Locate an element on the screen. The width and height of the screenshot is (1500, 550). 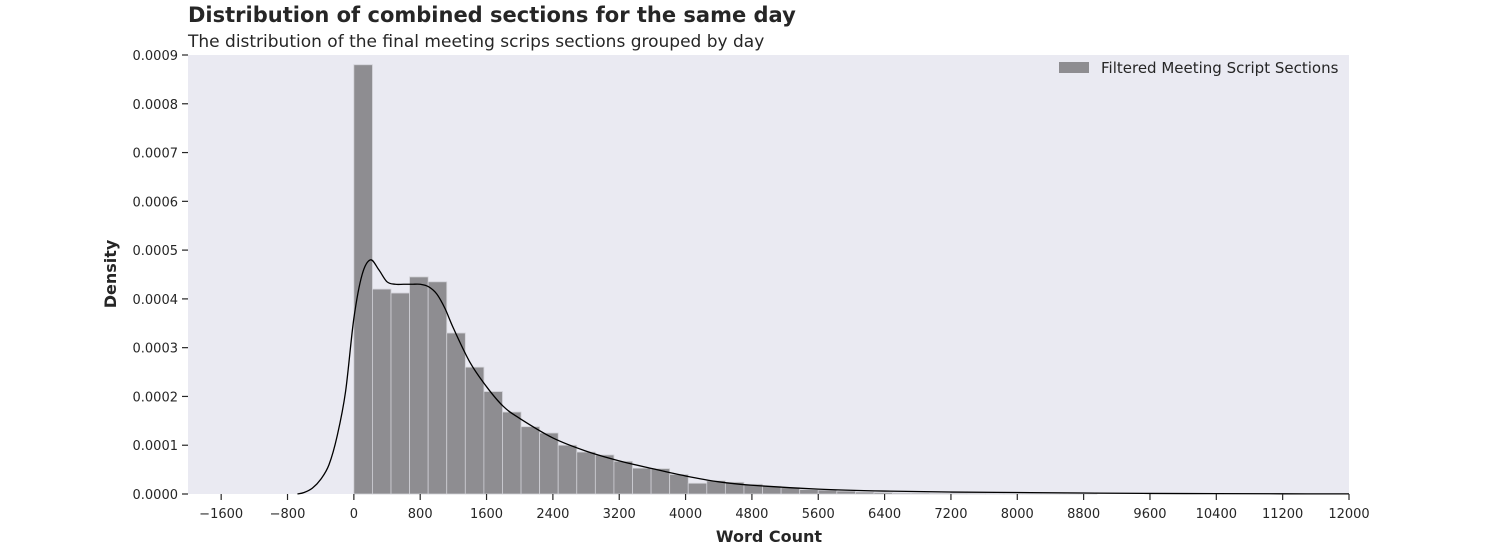
y-tick-label: 0.0005 is located at coordinates (156, 251).